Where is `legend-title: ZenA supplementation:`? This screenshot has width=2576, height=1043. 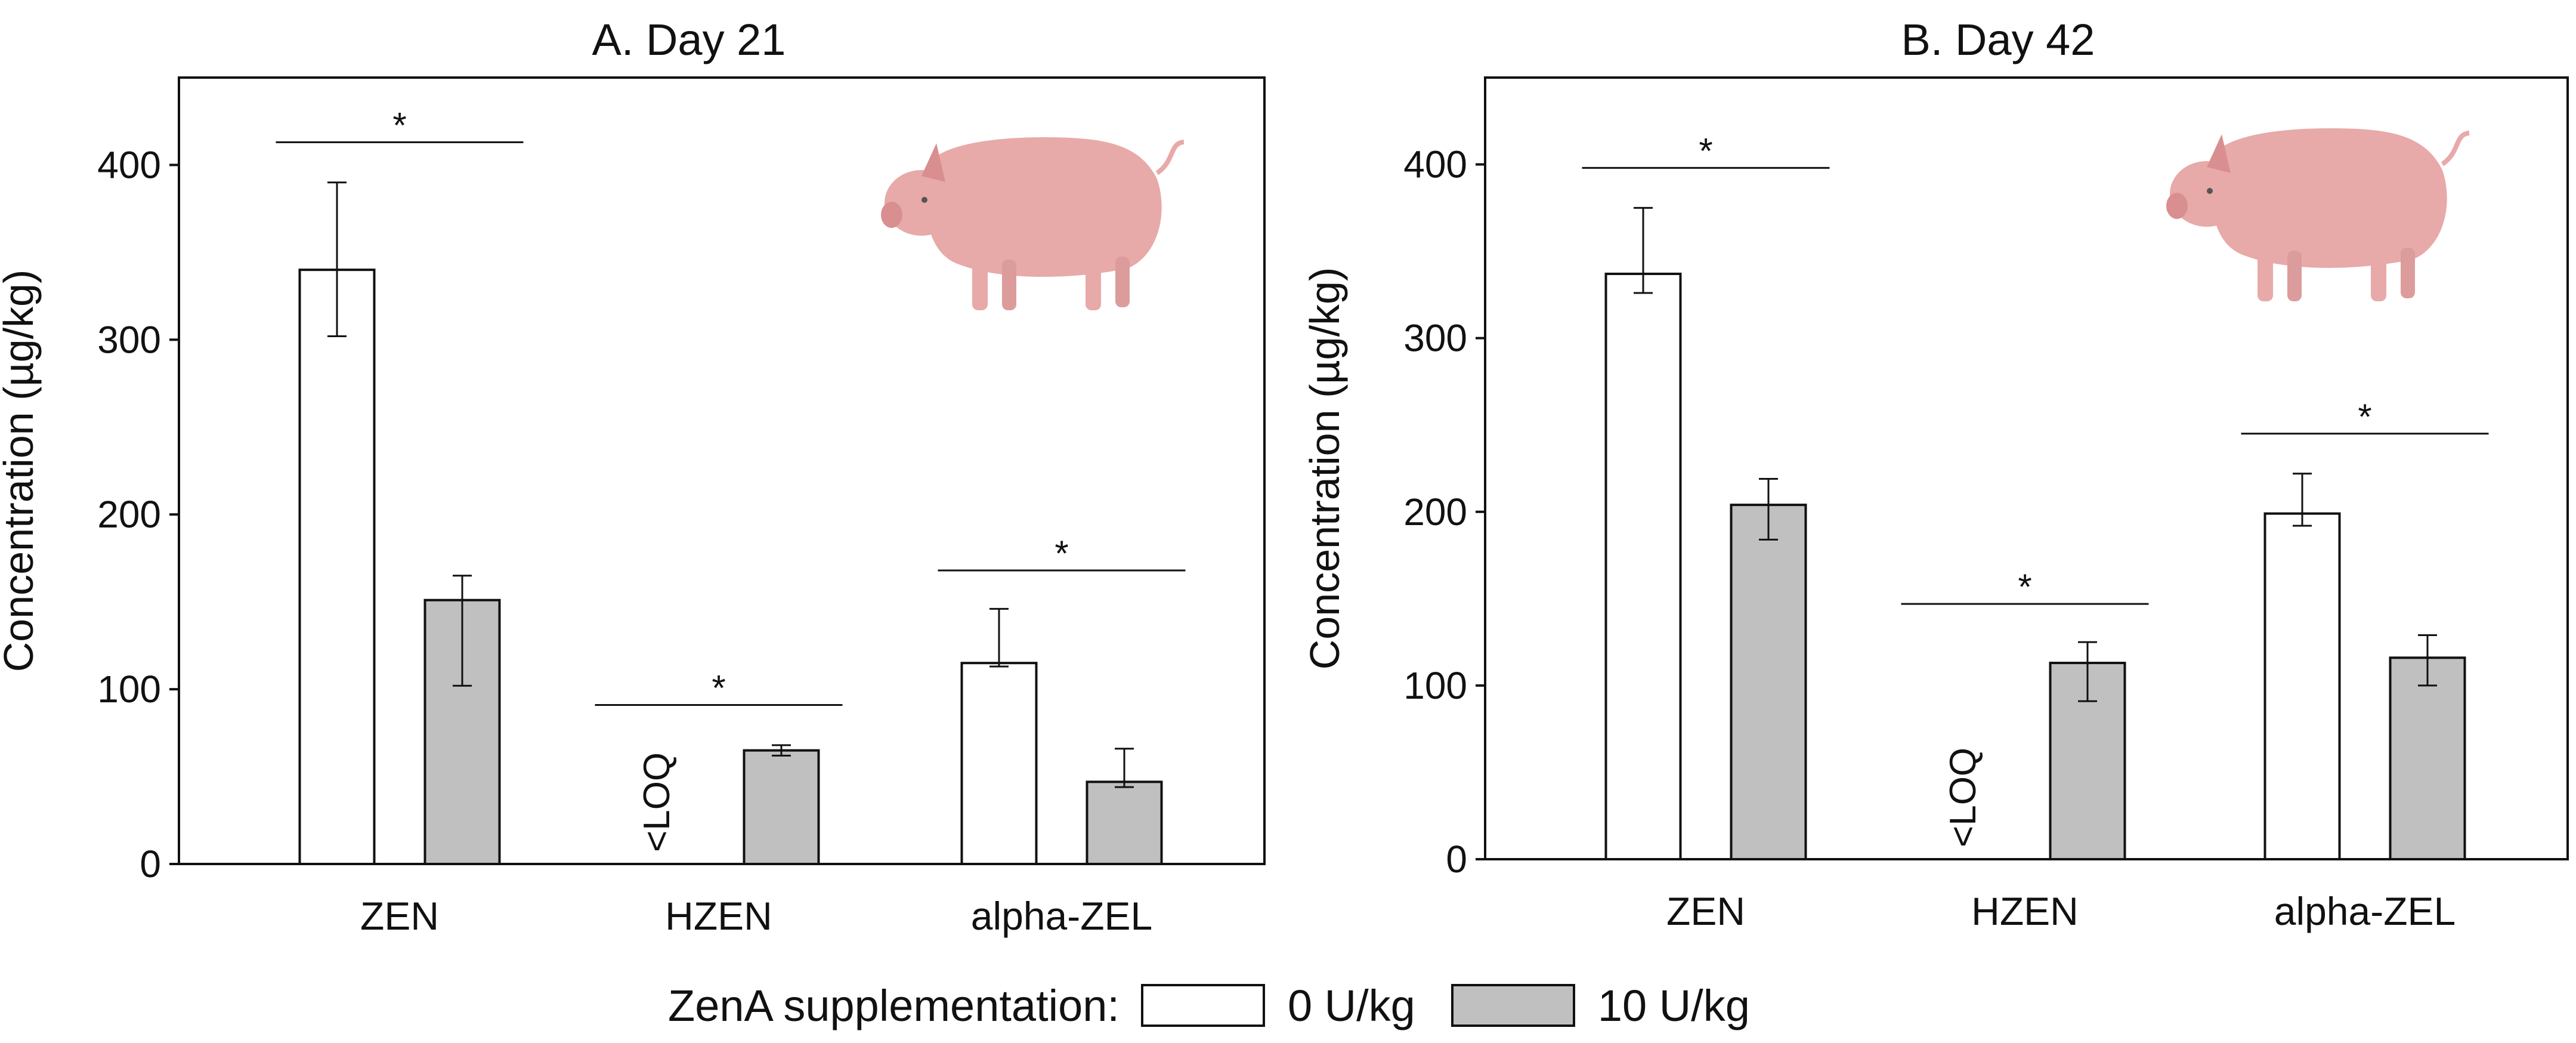 legend-title: ZenA supplementation: is located at coordinates (894, 1005).